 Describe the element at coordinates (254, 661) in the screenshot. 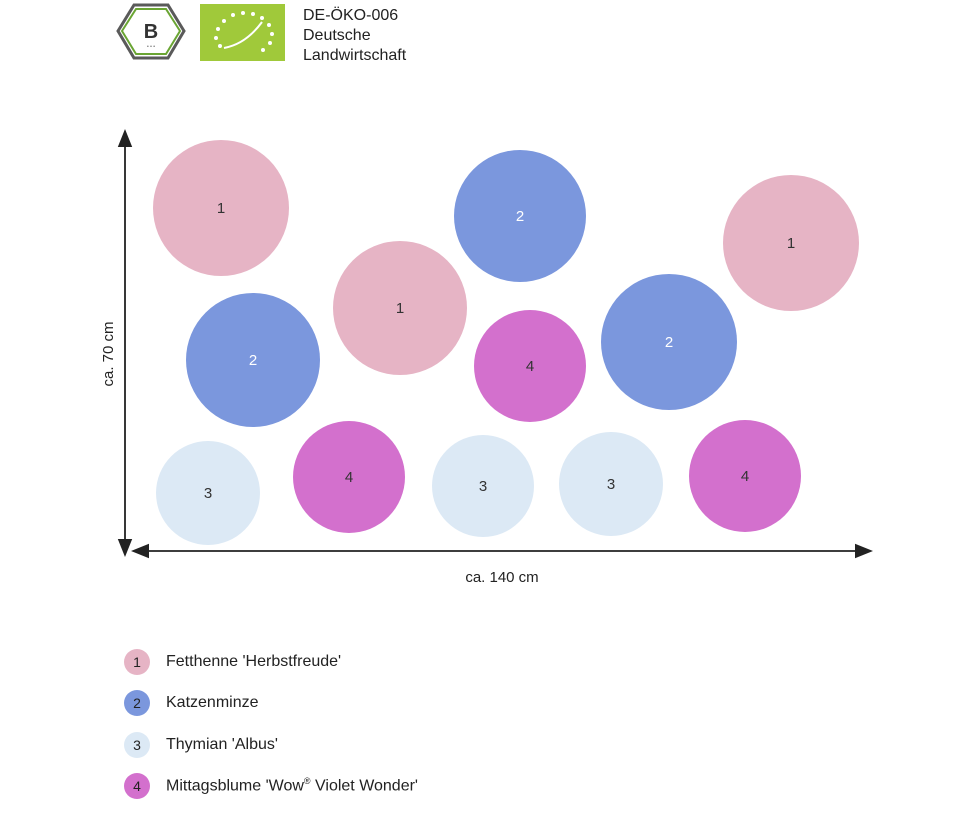

I see `legend-label-1: Fetthenne 'Herbstfreude'` at that location.